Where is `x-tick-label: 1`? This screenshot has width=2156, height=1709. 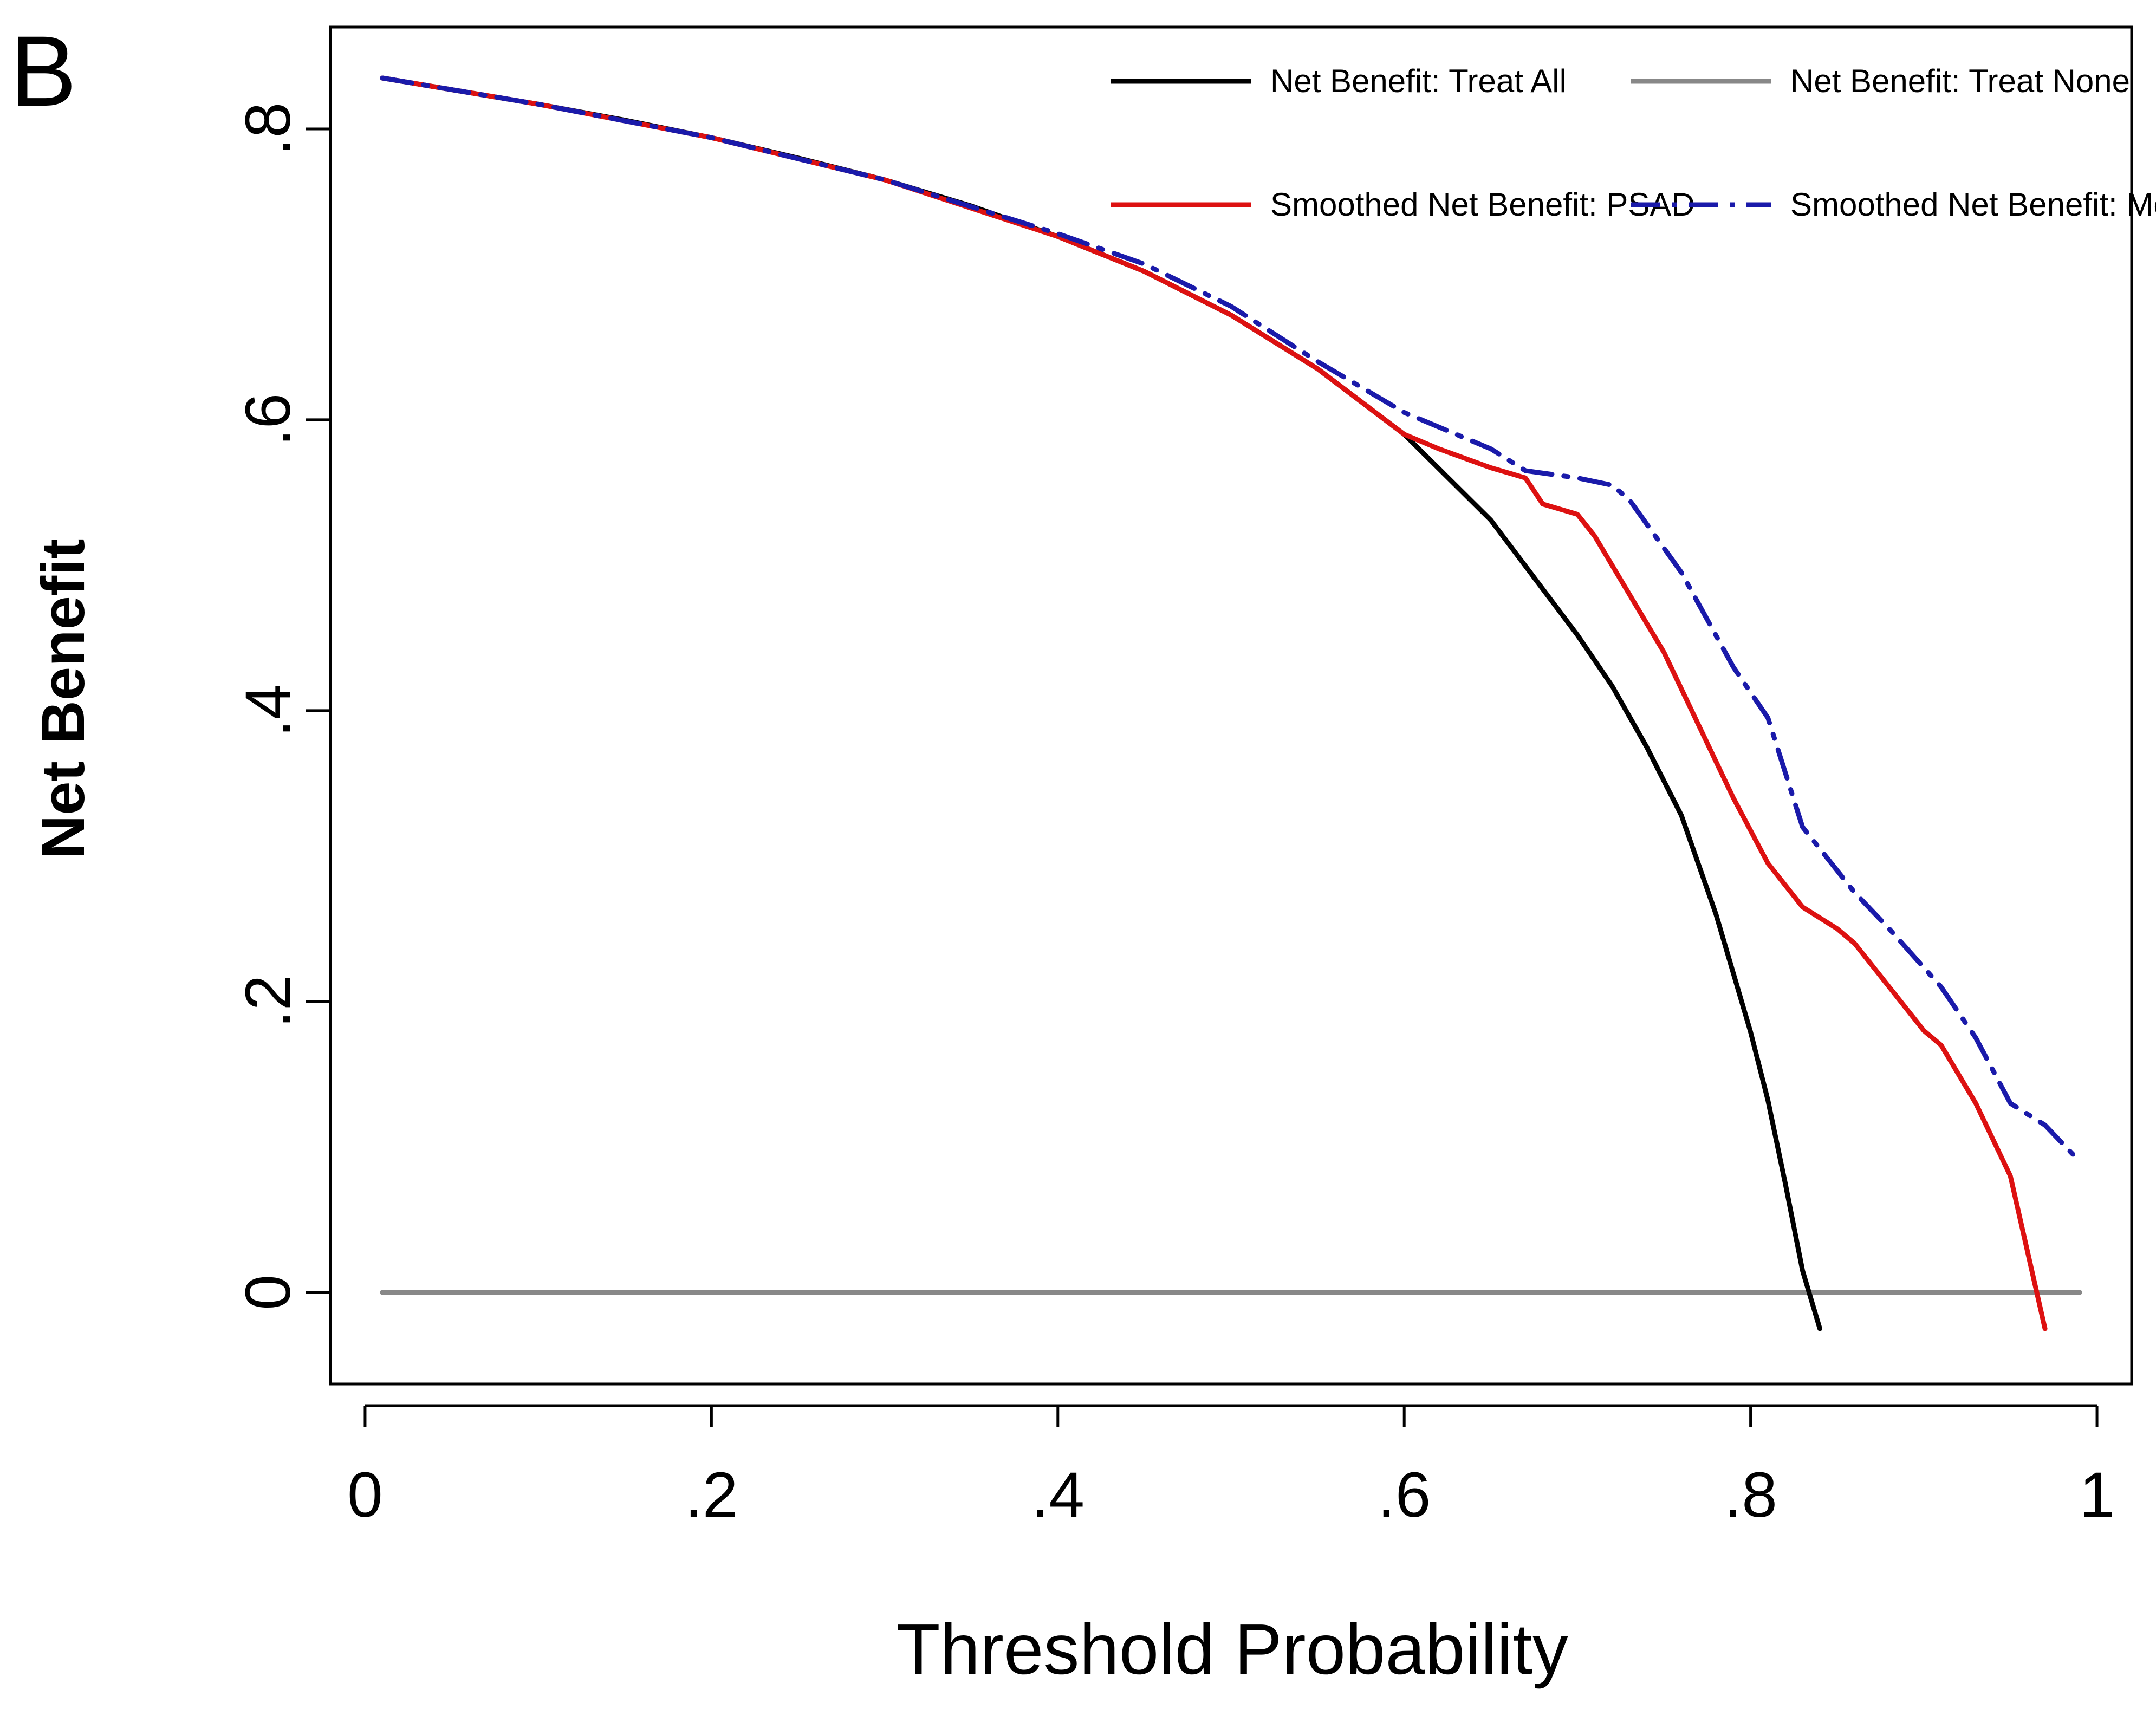
x-tick-label: 1 is located at coordinates (2097, 1495).